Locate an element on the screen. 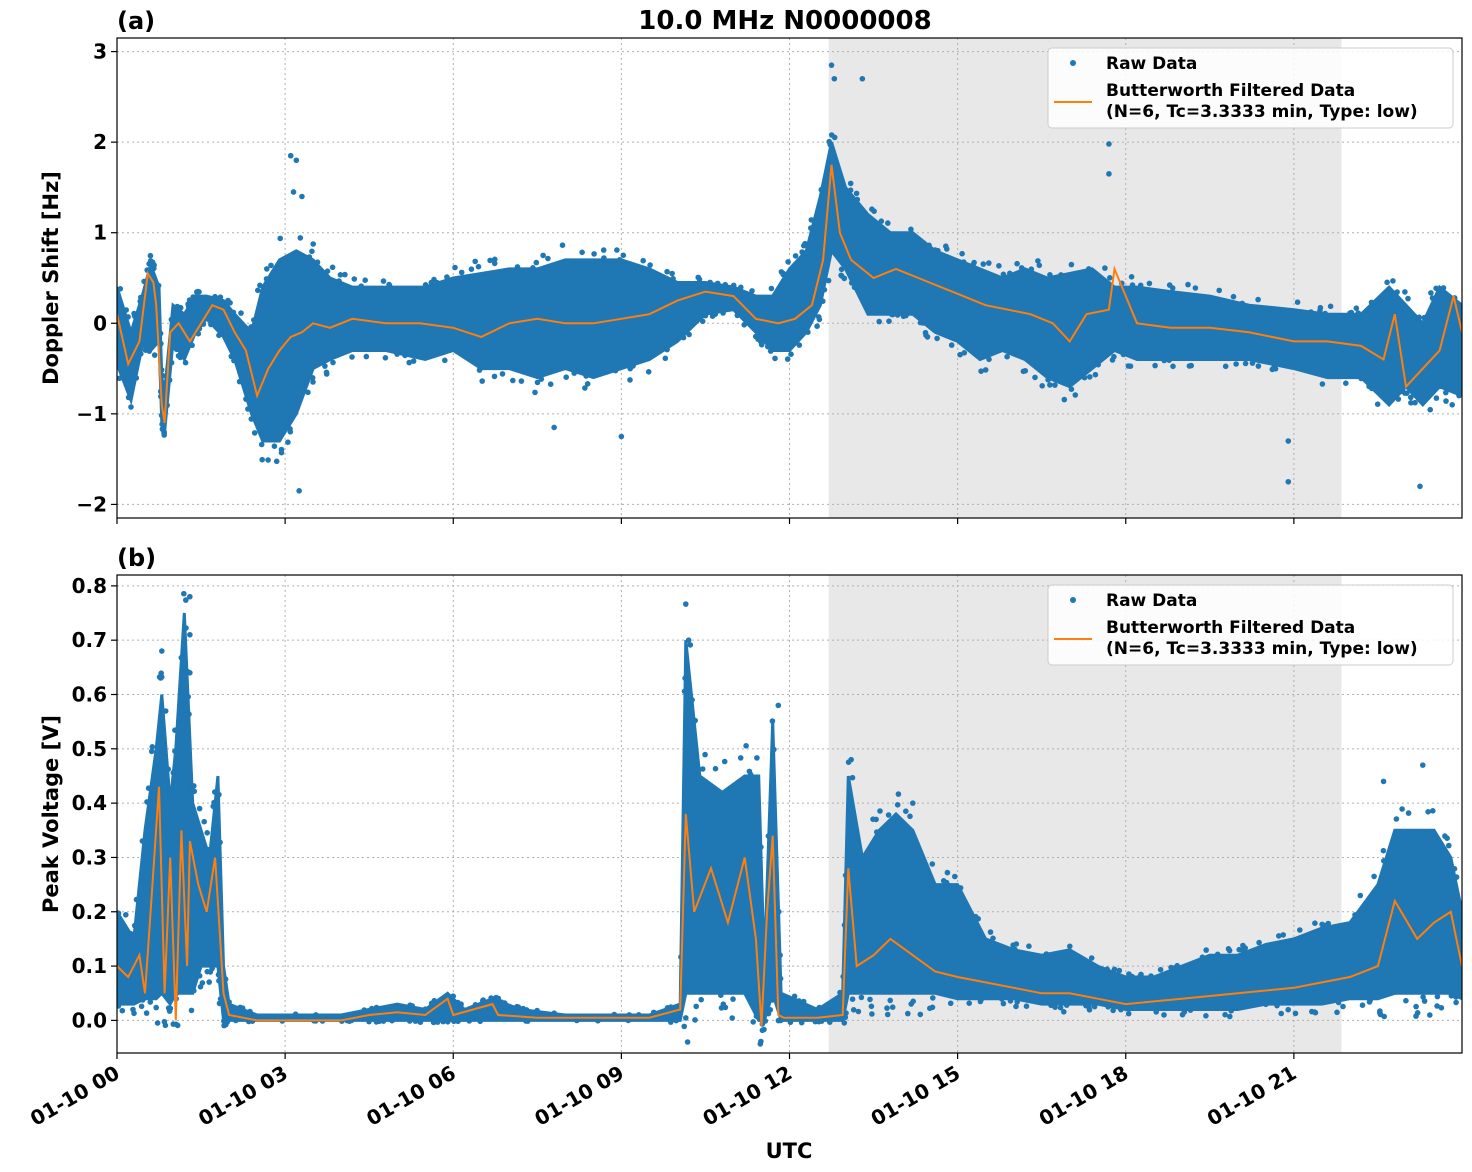 The image size is (1472, 1172). y-axis-label: Peak Voltage [V] is located at coordinates (51, 814).